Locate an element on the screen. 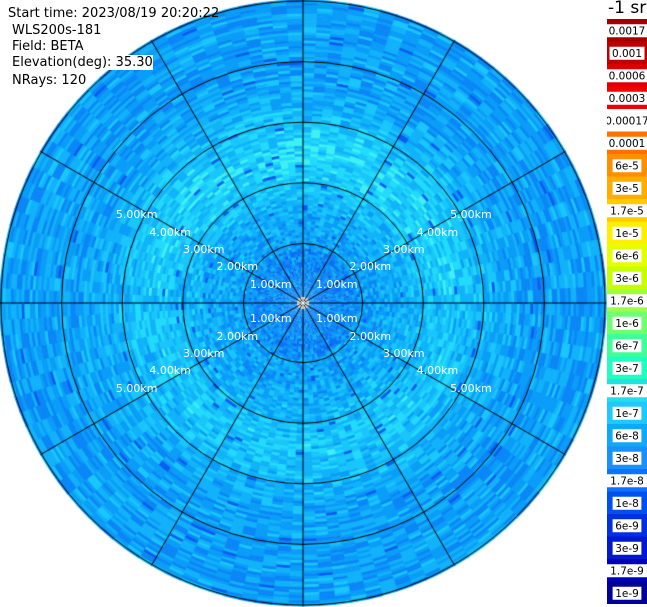 This screenshot has height=607, width=647. colorbar-tick-label: 1.7e-7 is located at coordinates (627, 391).